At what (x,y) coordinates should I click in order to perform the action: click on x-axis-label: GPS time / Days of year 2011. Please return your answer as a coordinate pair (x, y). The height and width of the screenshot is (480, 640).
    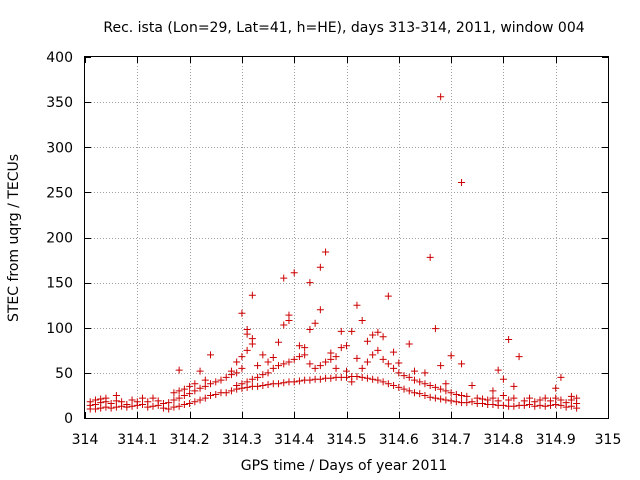
    Looking at the image, I should click on (344, 466).